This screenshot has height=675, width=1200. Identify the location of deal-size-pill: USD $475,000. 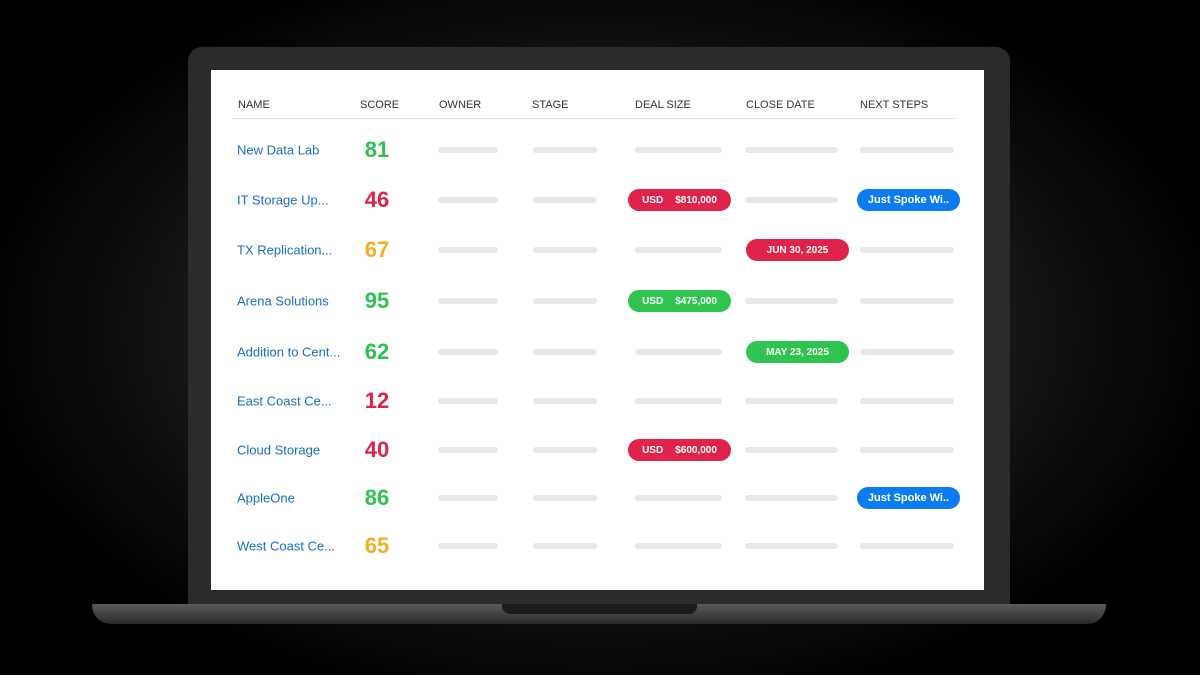
(679, 301).